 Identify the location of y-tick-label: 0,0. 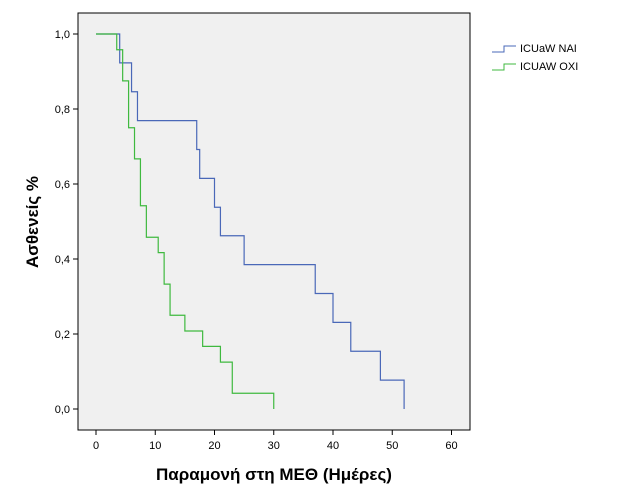
(62, 410).